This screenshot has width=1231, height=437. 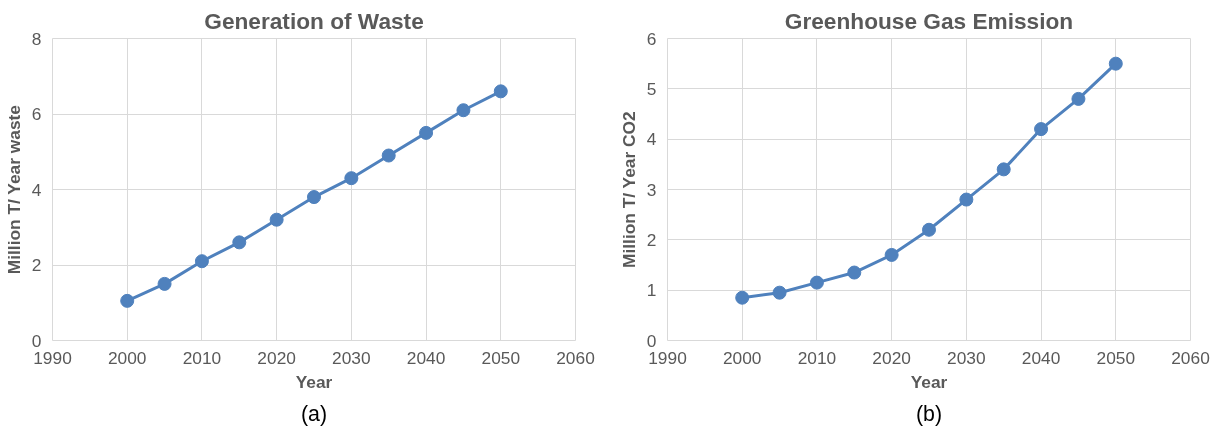 I want to click on y-tick-label: 3, so click(x=651, y=189).